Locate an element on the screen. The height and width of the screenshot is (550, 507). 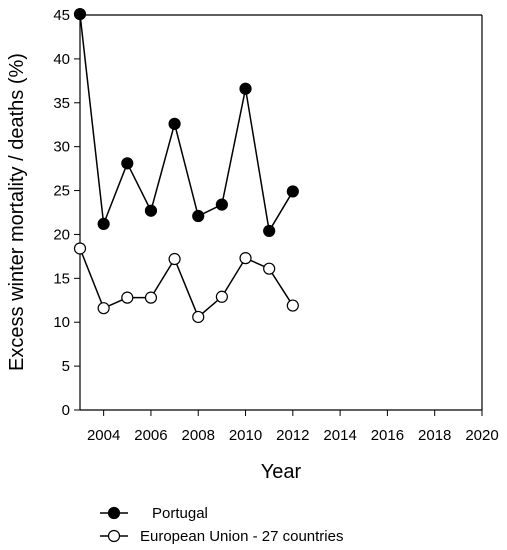
x-tick-label: 2020 is located at coordinates (481, 435).